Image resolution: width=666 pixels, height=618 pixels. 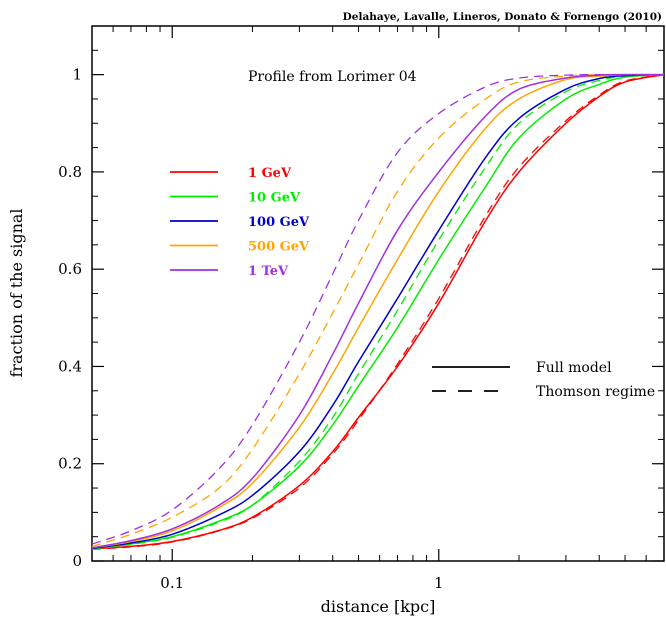 What do you see at coordinates (77, 75) in the screenshot?
I see `y-tick-label: 1` at bounding box center [77, 75].